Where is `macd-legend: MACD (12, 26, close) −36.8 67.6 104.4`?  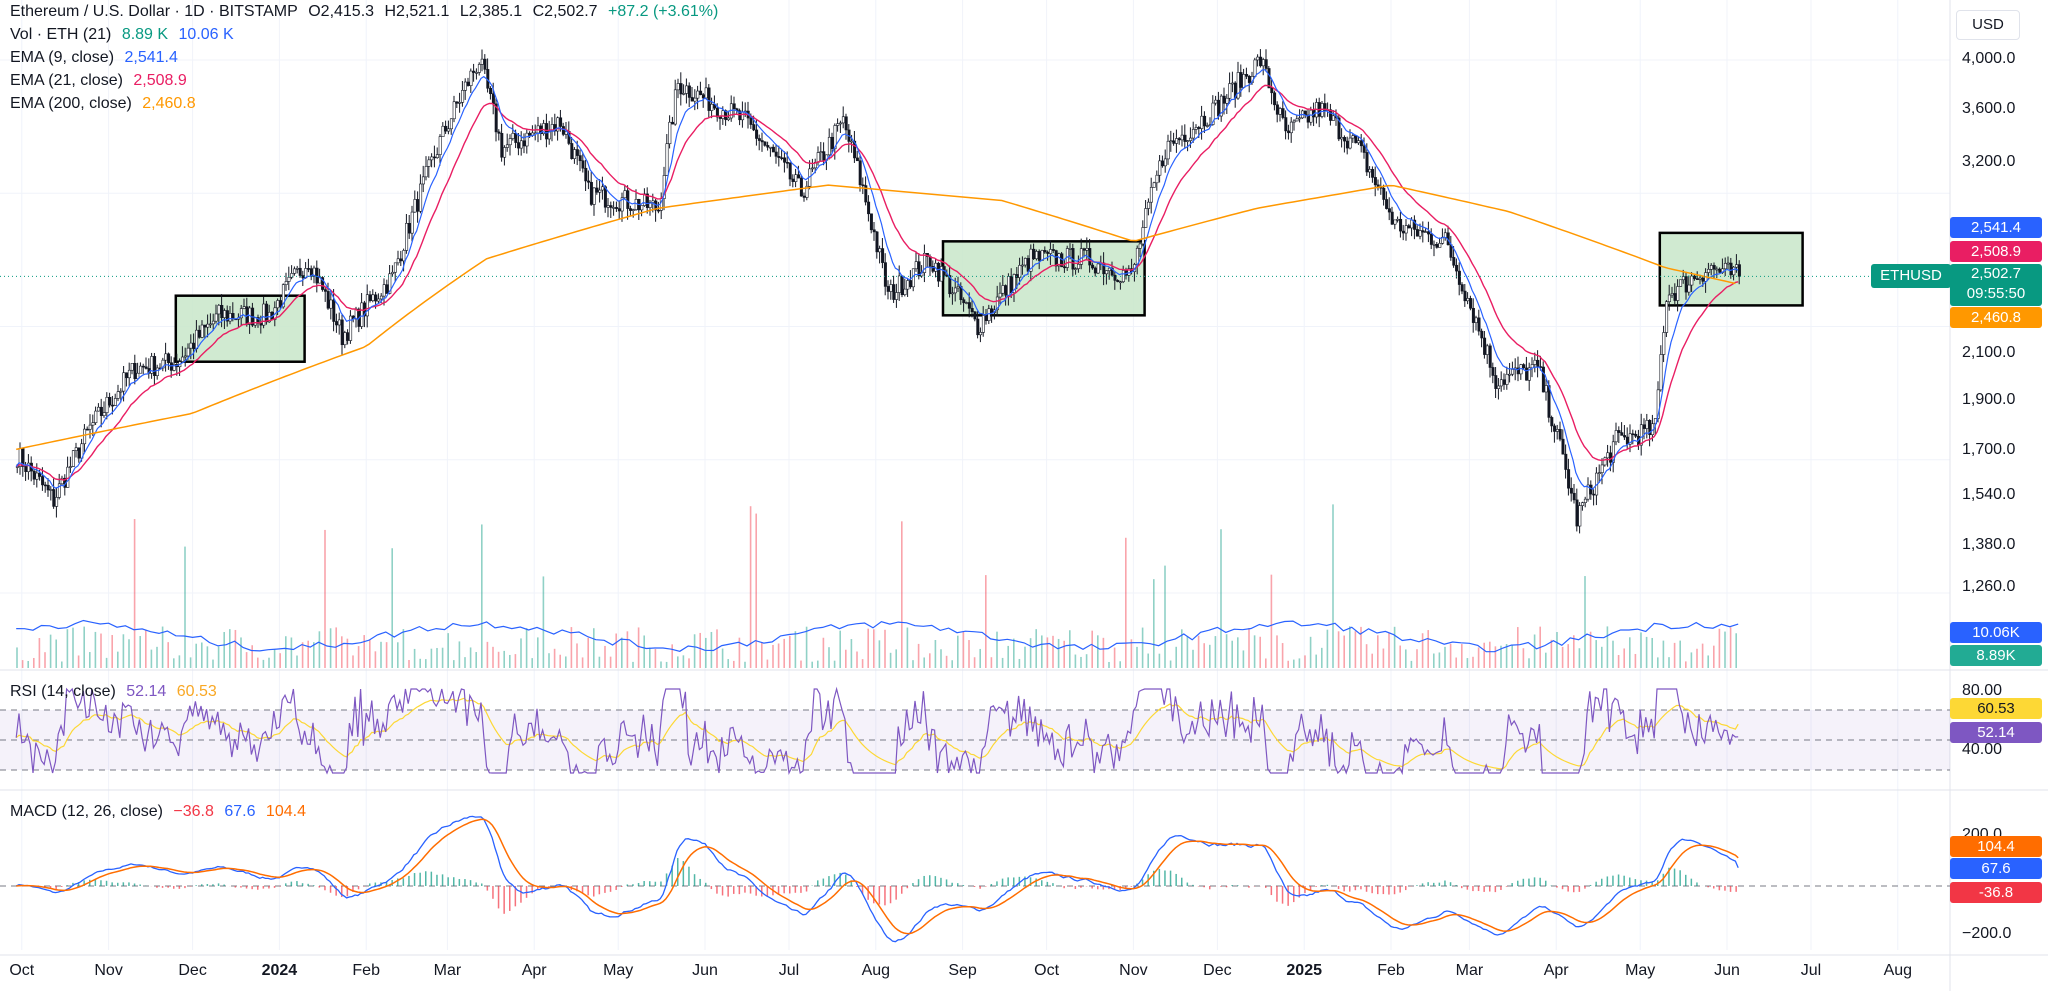 macd-legend: MACD (12, 26, close) −36.8 67.6 104.4 is located at coordinates (161, 811).